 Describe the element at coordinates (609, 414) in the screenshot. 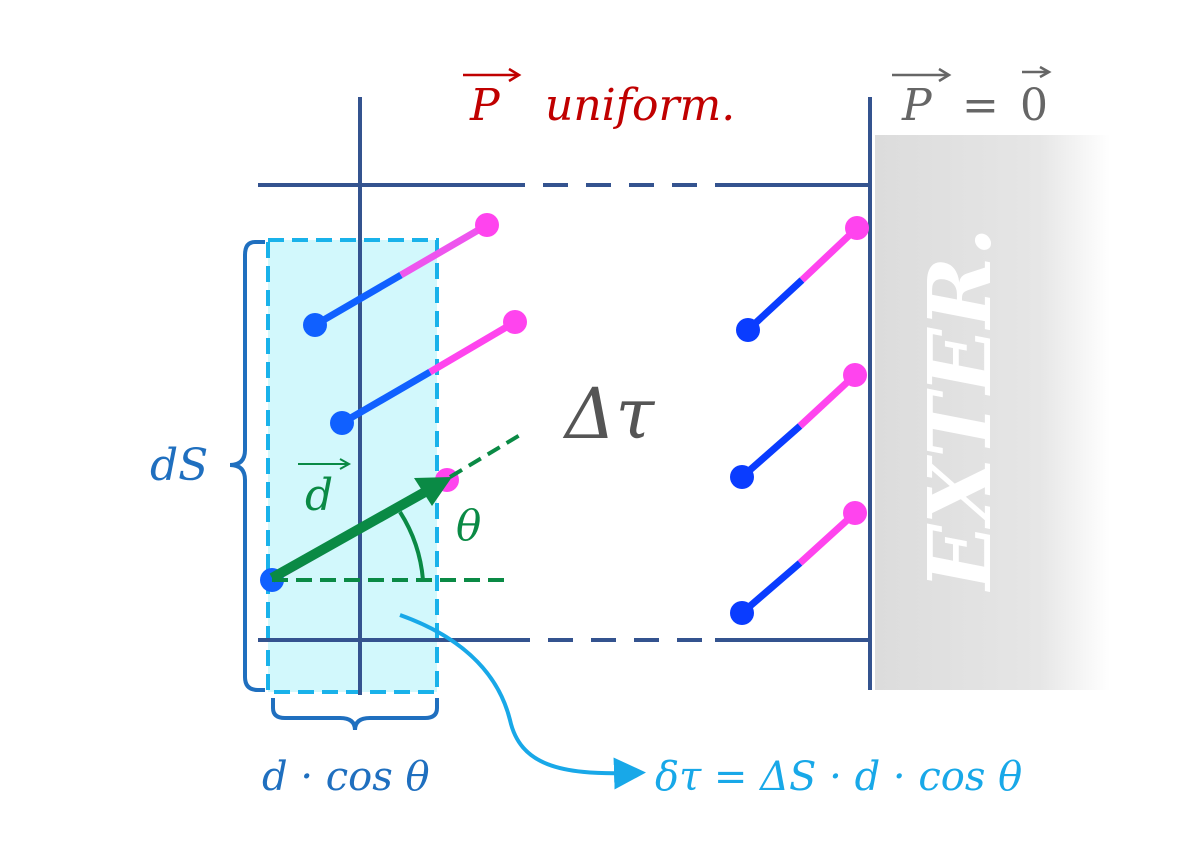

I see `delta-tau-label: Δτ` at that location.